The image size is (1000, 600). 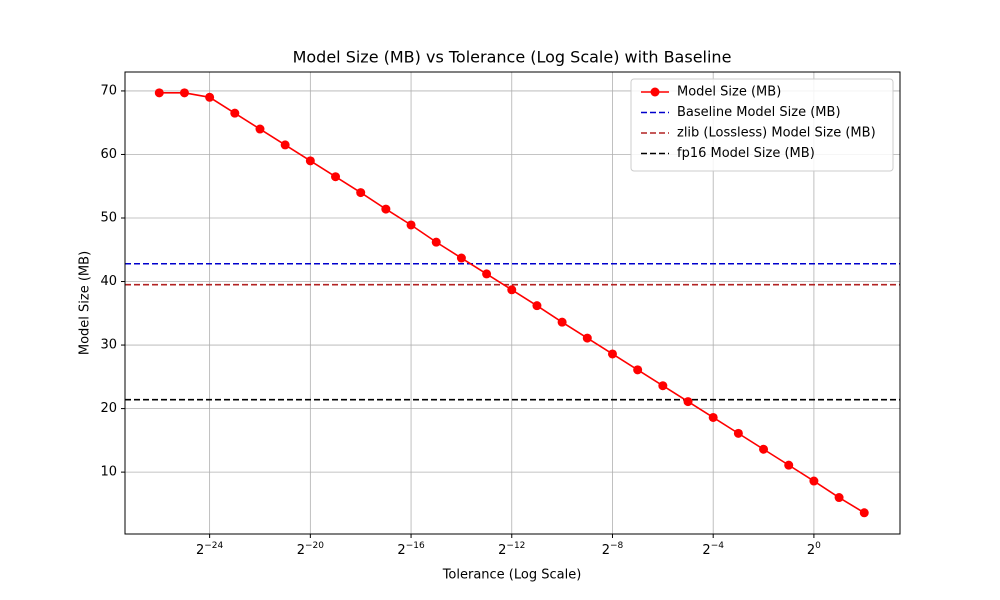 What do you see at coordinates (759, 112) in the screenshot?
I see `legend-label: Baseline Model Size (MB)` at bounding box center [759, 112].